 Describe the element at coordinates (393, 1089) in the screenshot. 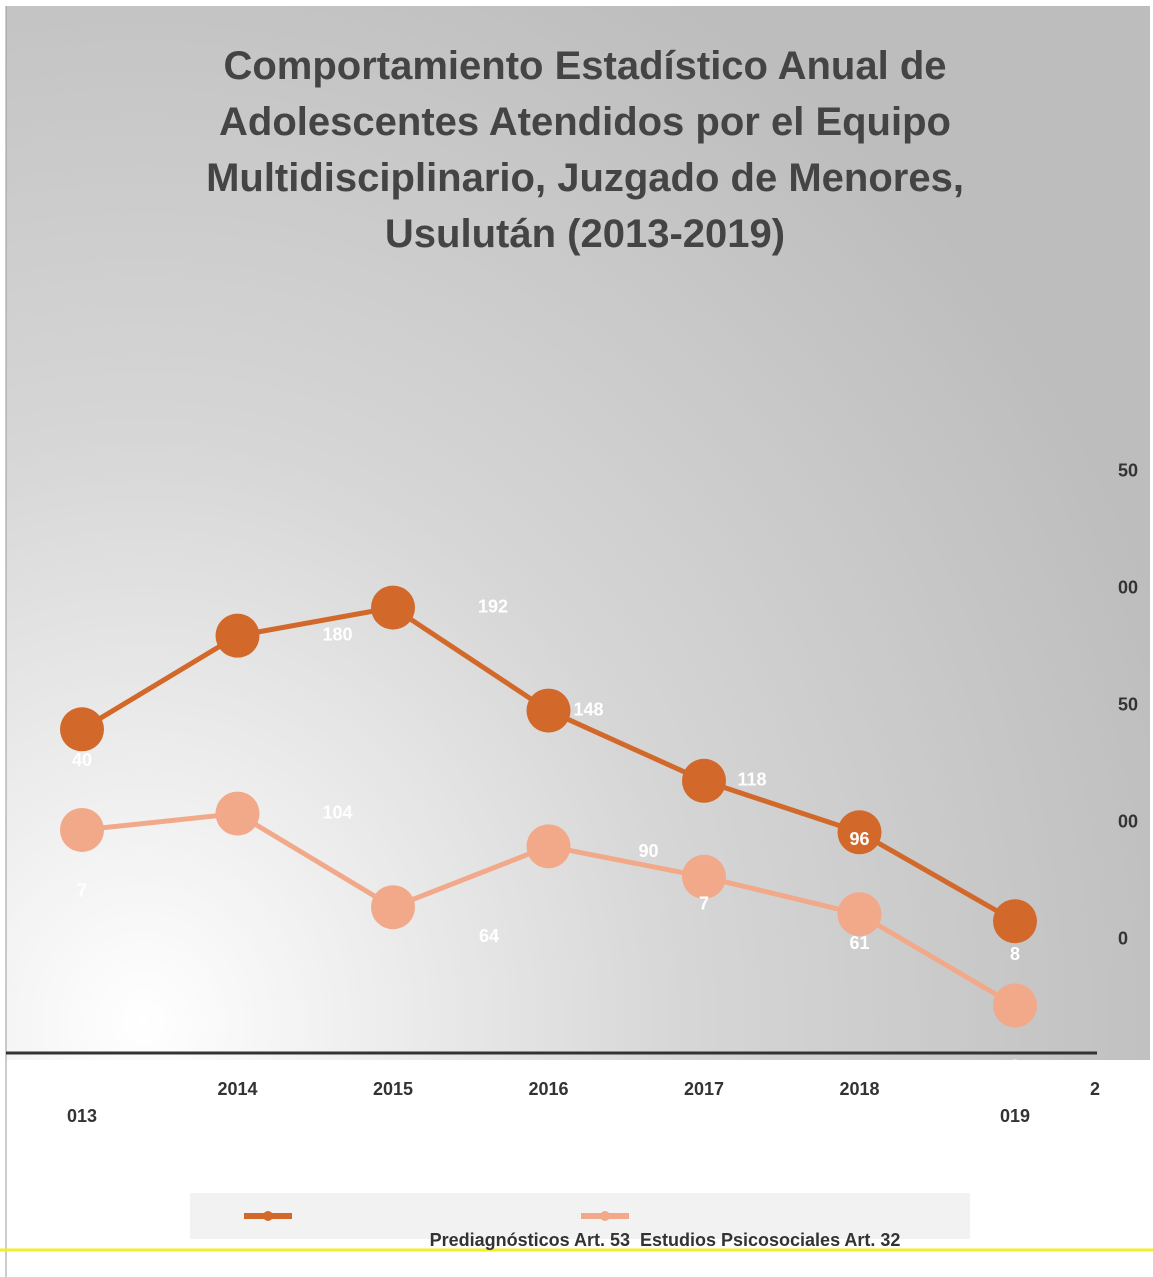

I see `x-tick-label: 2015` at that location.